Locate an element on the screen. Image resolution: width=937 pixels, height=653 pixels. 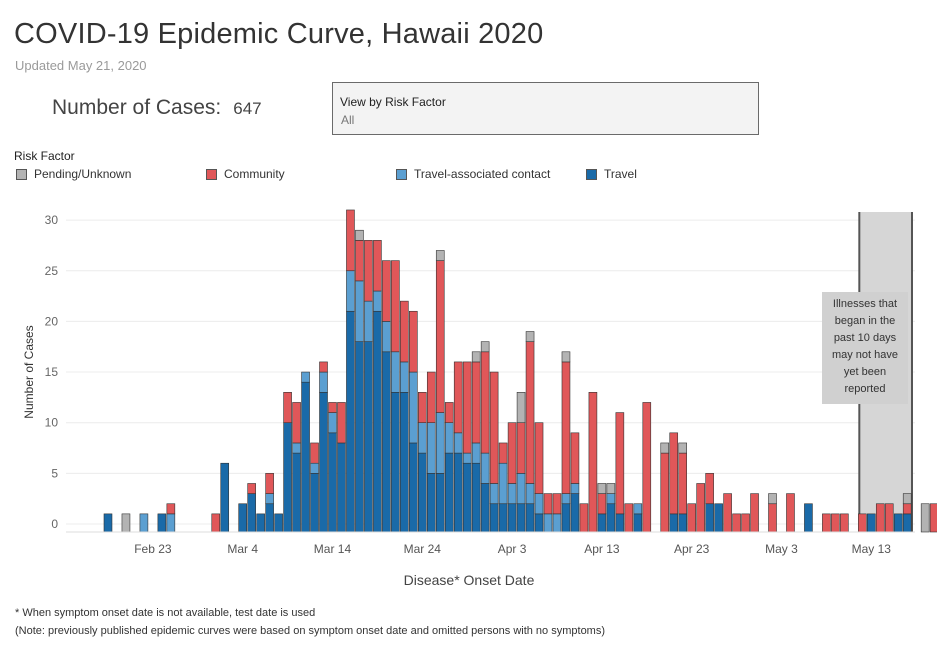
x-tick-label: Mar 14 is located at coordinates (333, 549).